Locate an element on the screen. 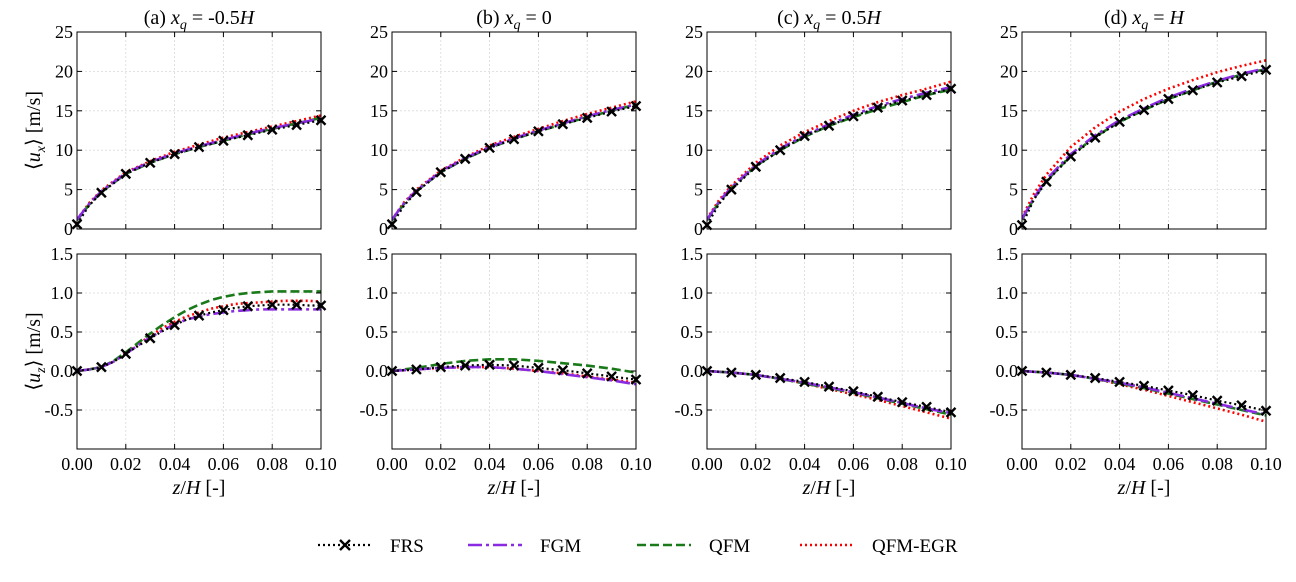 This screenshot has width=1296, height=582. panel-title-1: (b) xq = 0 is located at coordinates (514, 20).